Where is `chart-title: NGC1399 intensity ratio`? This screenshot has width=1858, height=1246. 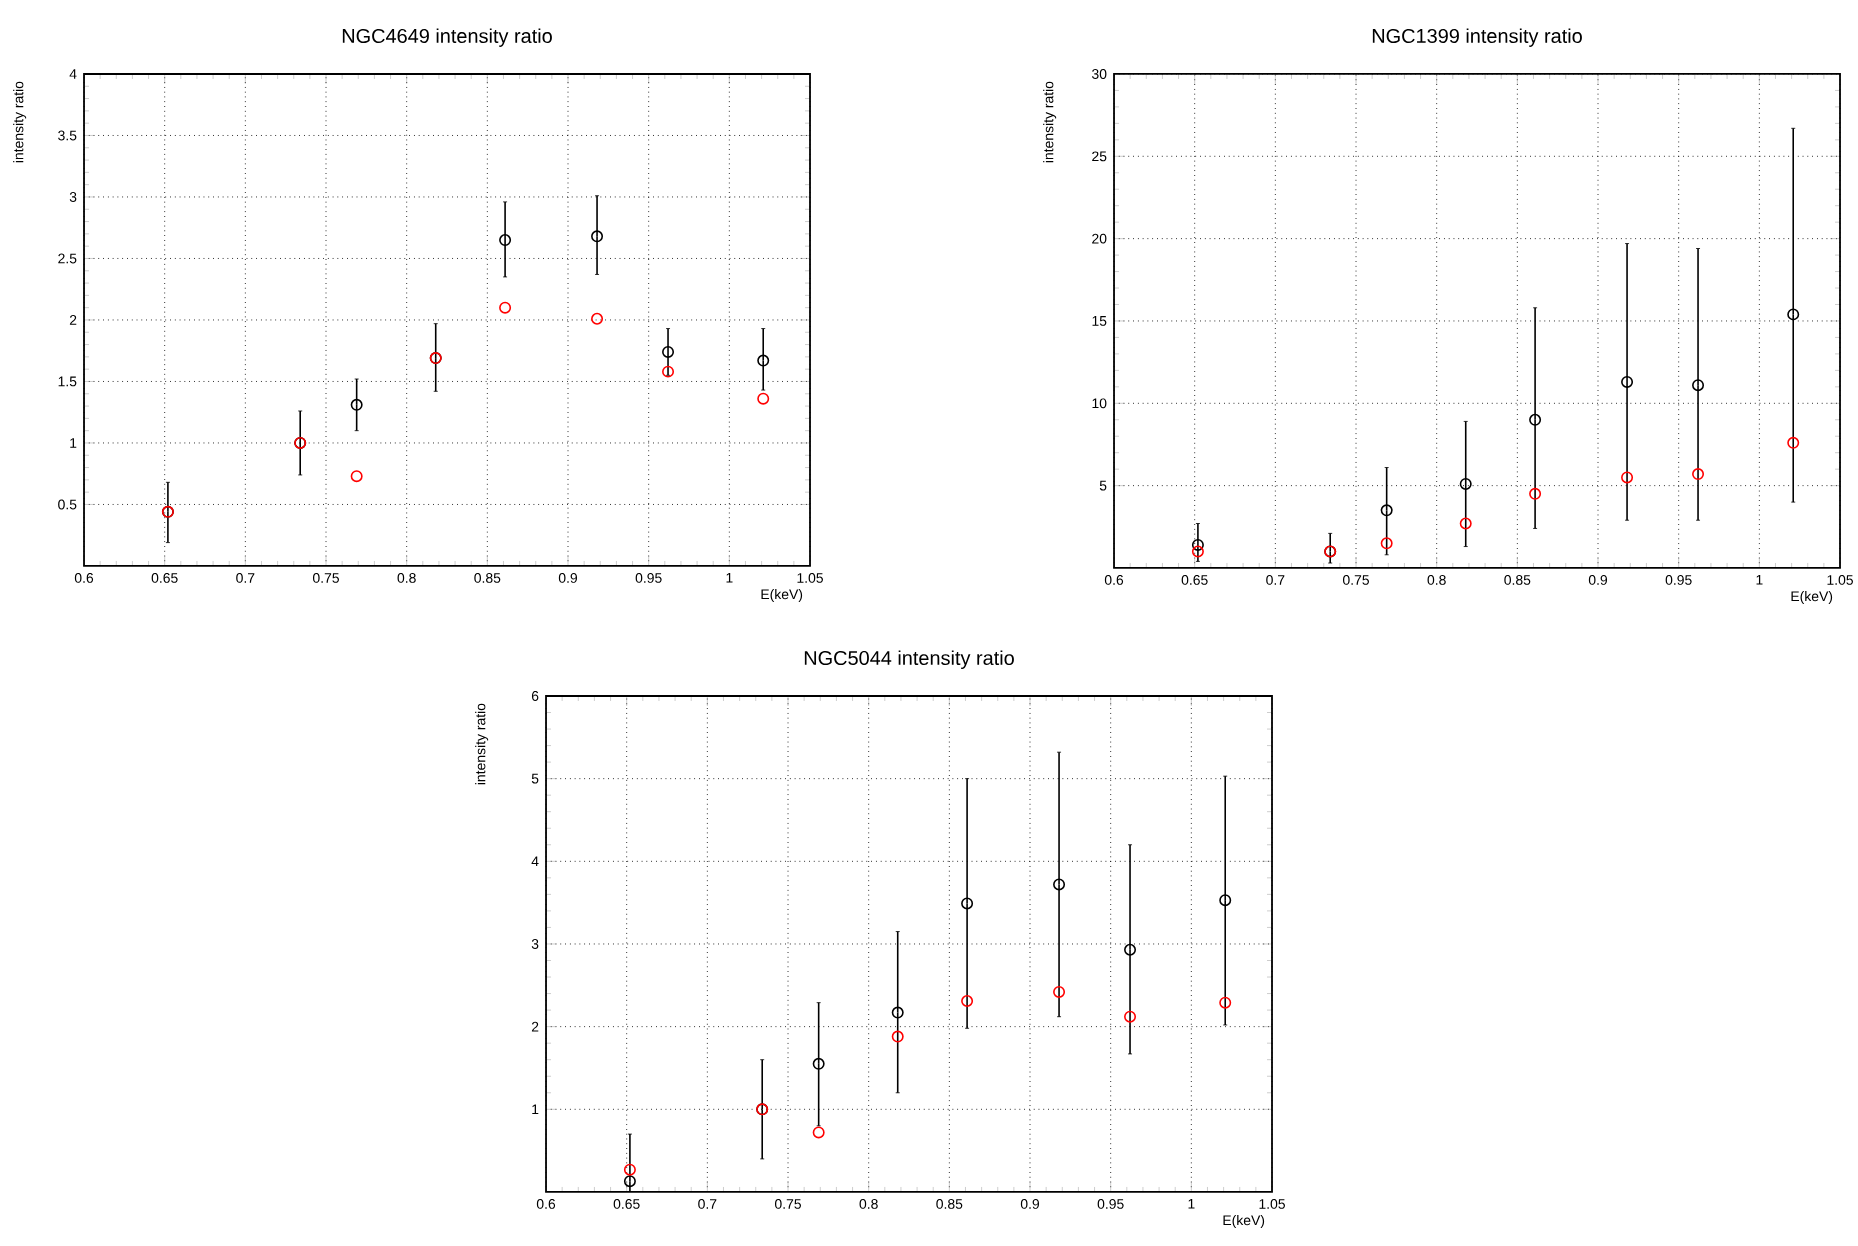 chart-title: NGC1399 intensity ratio is located at coordinates (1477, 37).